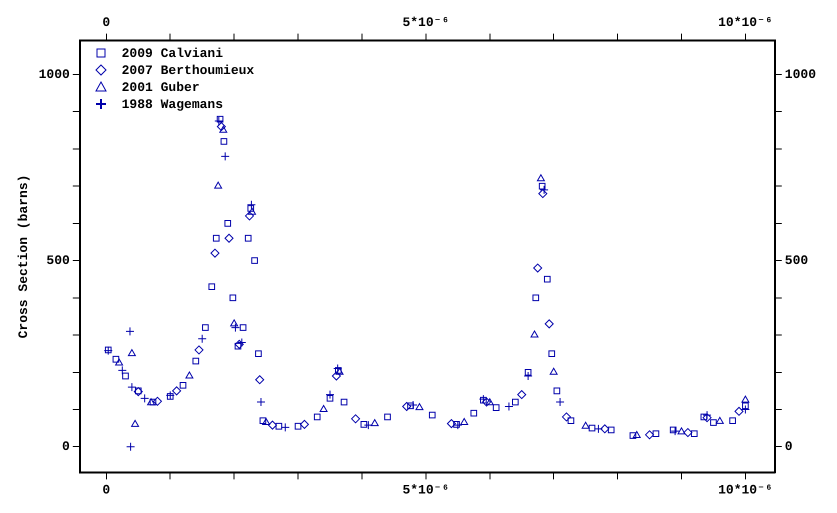 This screenshot has width=837, height=513. What do you see at coordinates (58, 260) in the screenshot?
I see `y-tick-label: 500` at bounding box center [58, 260].